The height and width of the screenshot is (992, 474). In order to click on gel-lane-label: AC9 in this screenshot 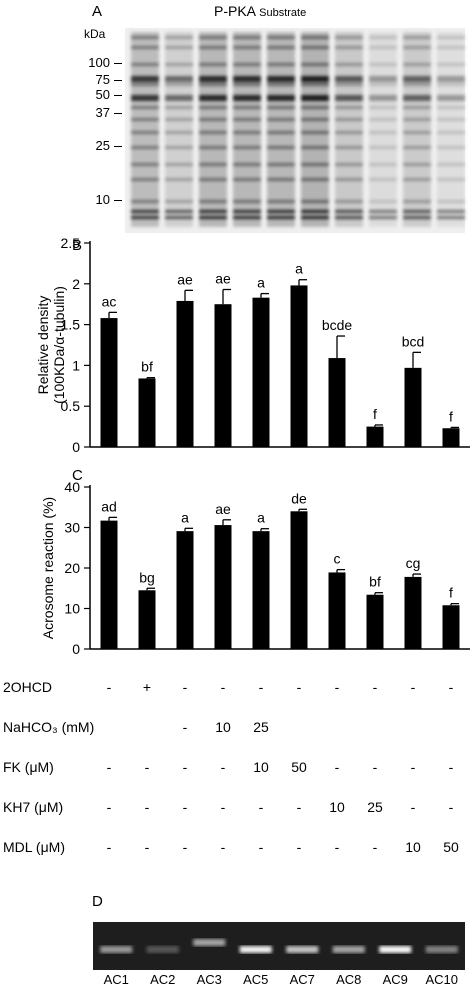, I will do `click(395, 979)`.